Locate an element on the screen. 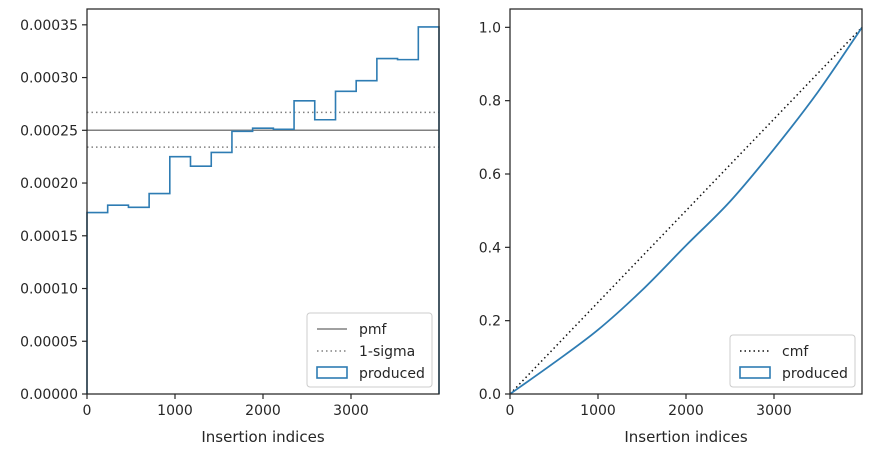 Image resolution: width=871 pixels, height=453 pixels. y-tick-label: 0.00025 is located at coordinates (49, 131).